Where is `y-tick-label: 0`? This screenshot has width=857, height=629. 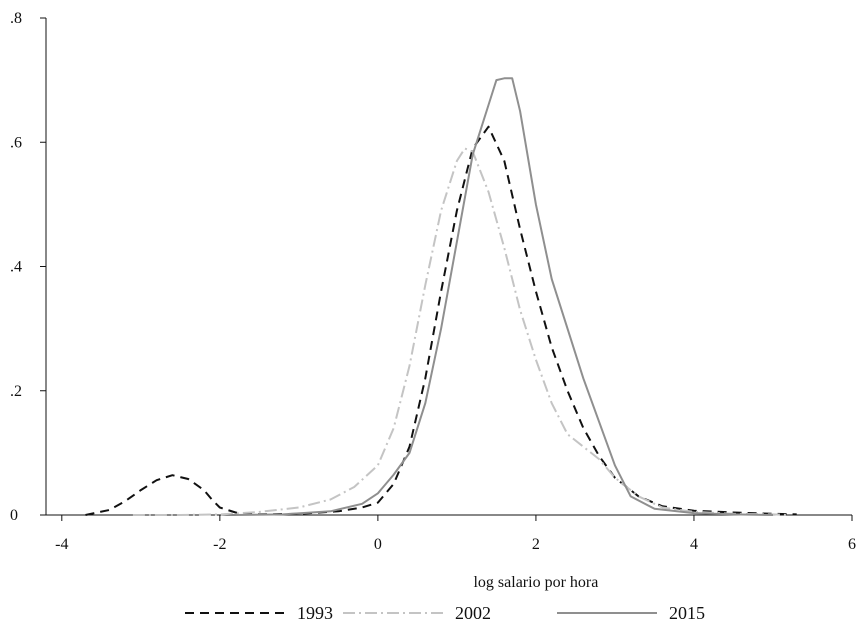 y-tick-label: 0 is located at coordinates (14, 515).